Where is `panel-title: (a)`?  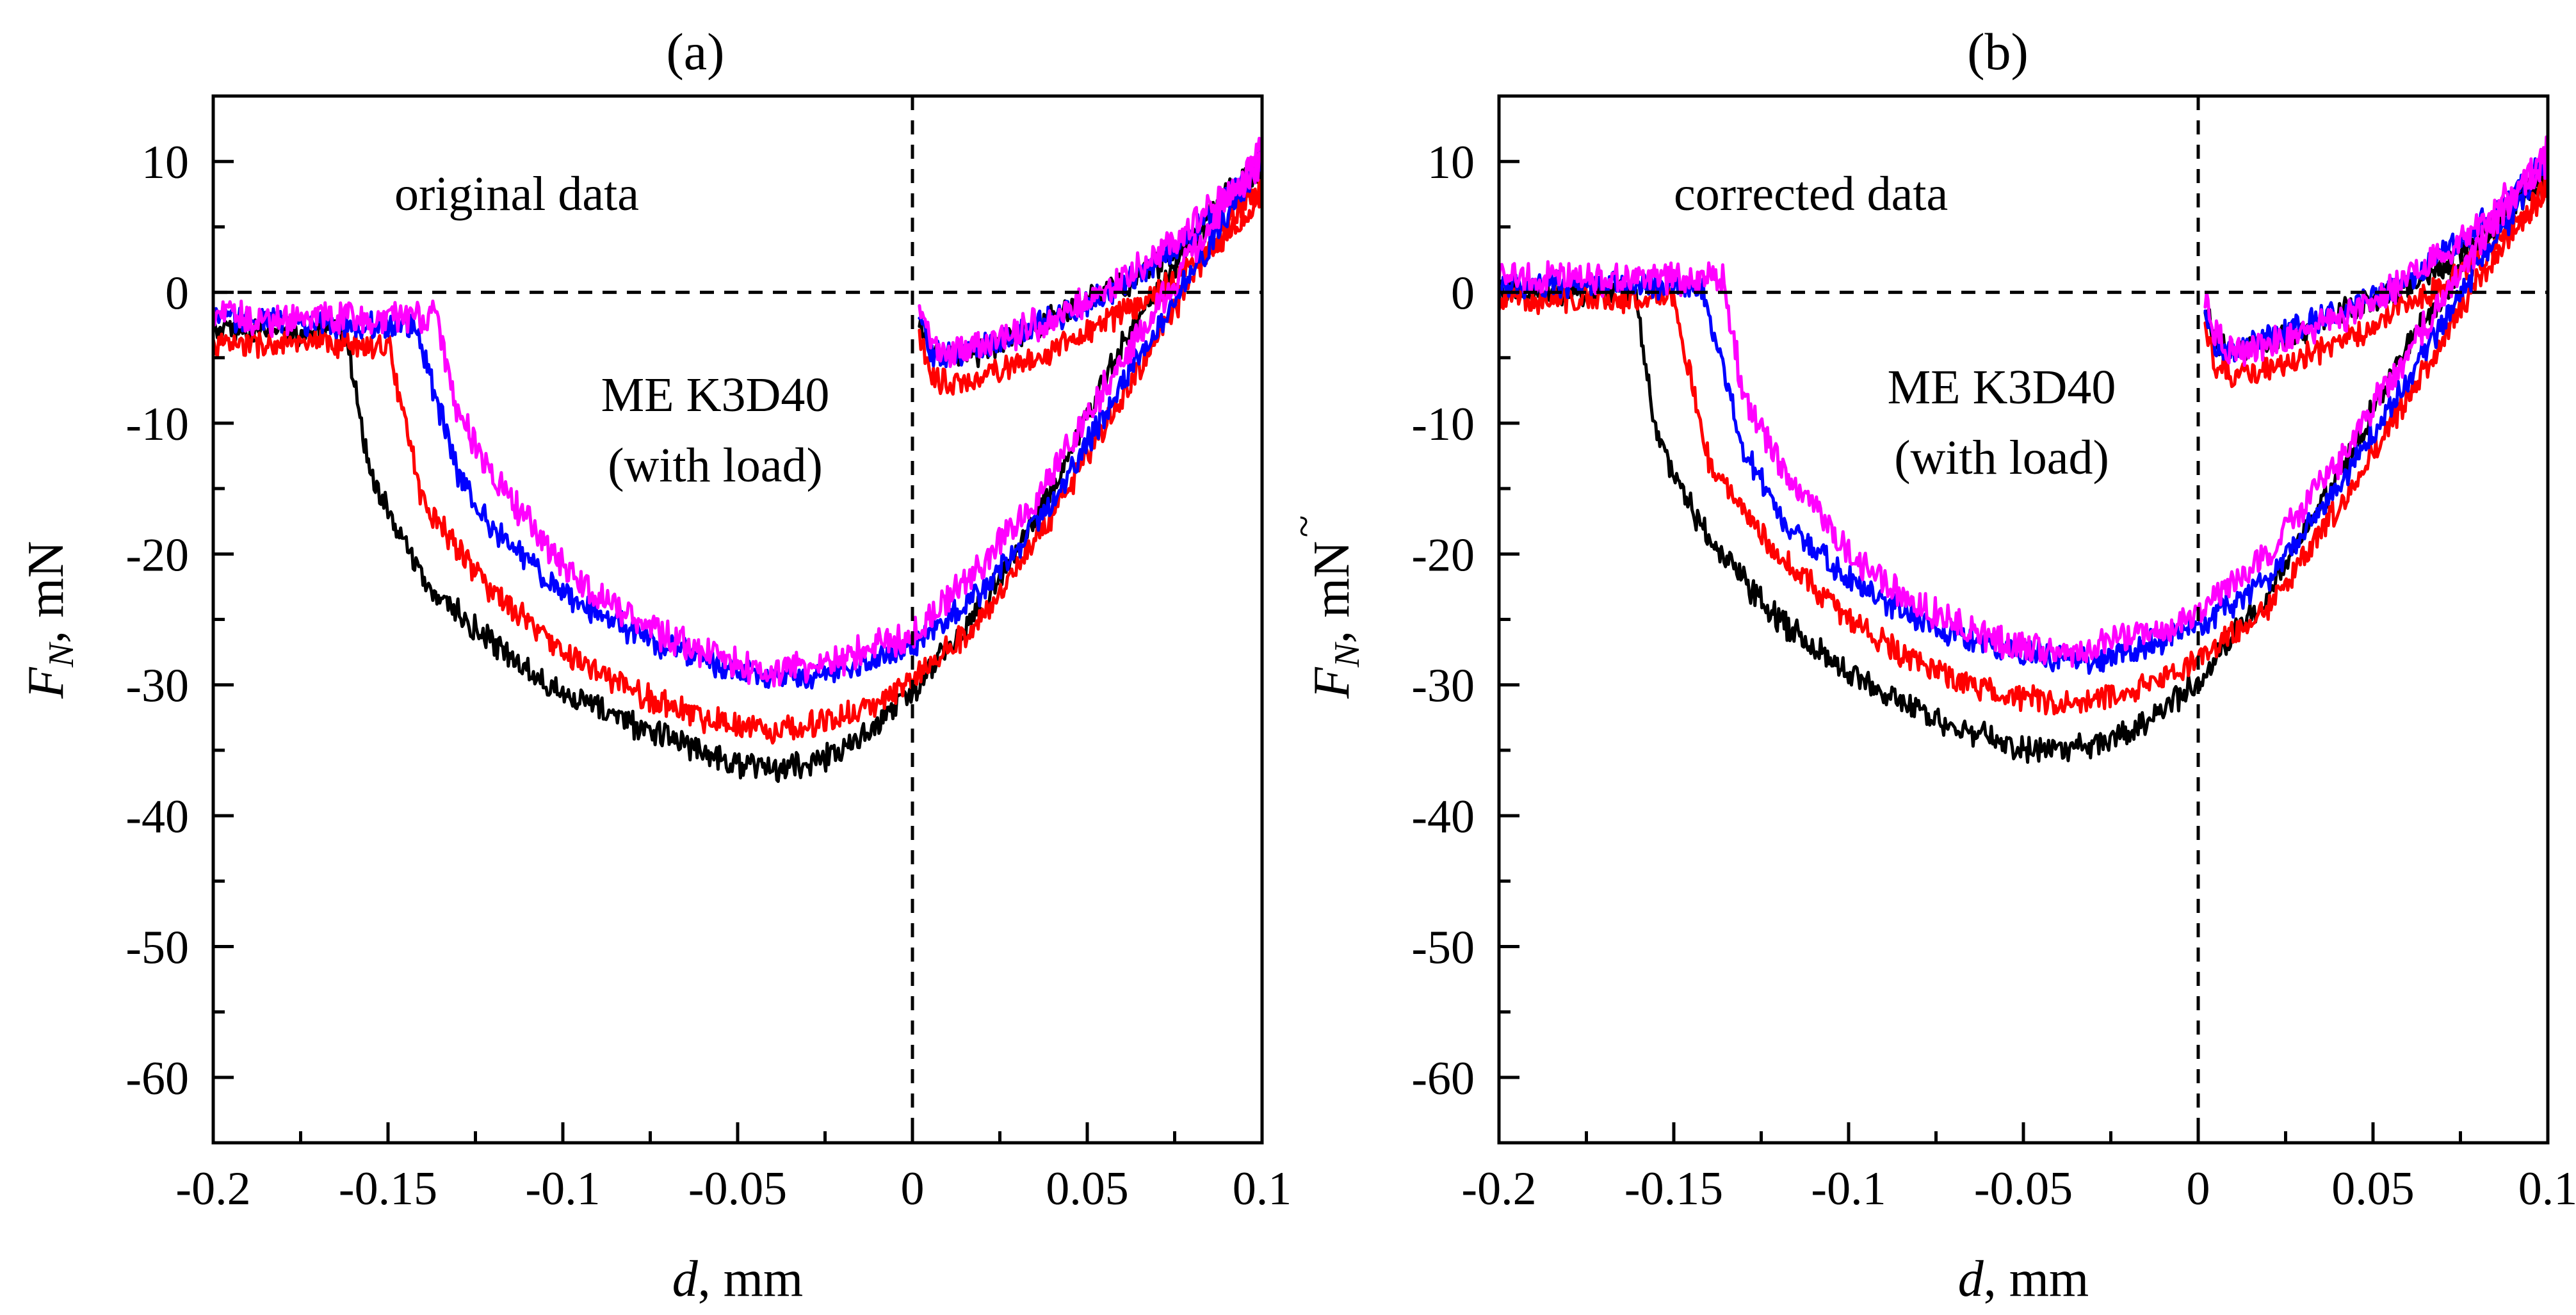 panel-title: (a) is located at coordinates (695, 51).